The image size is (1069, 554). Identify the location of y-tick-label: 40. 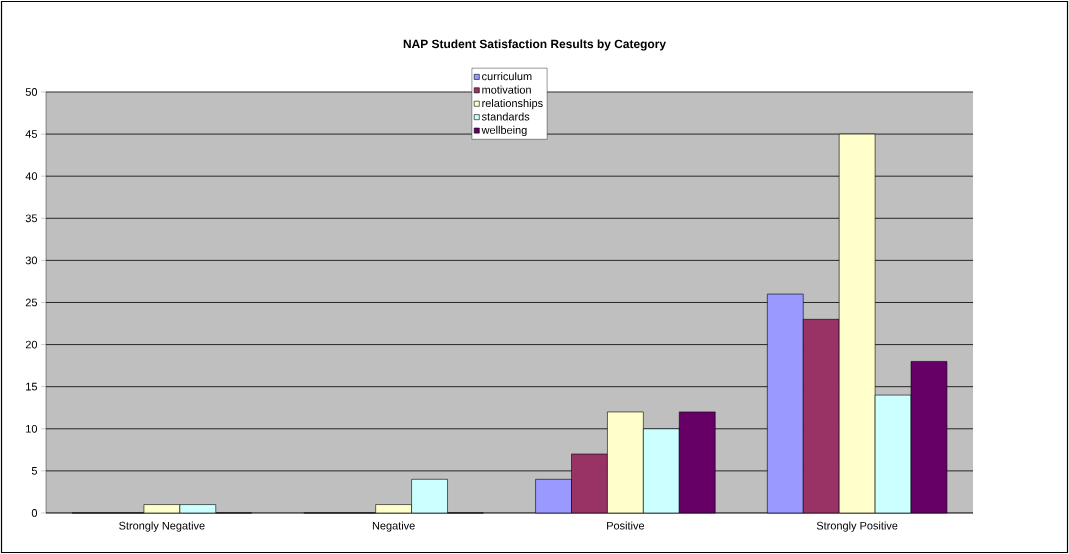
(31, 176).